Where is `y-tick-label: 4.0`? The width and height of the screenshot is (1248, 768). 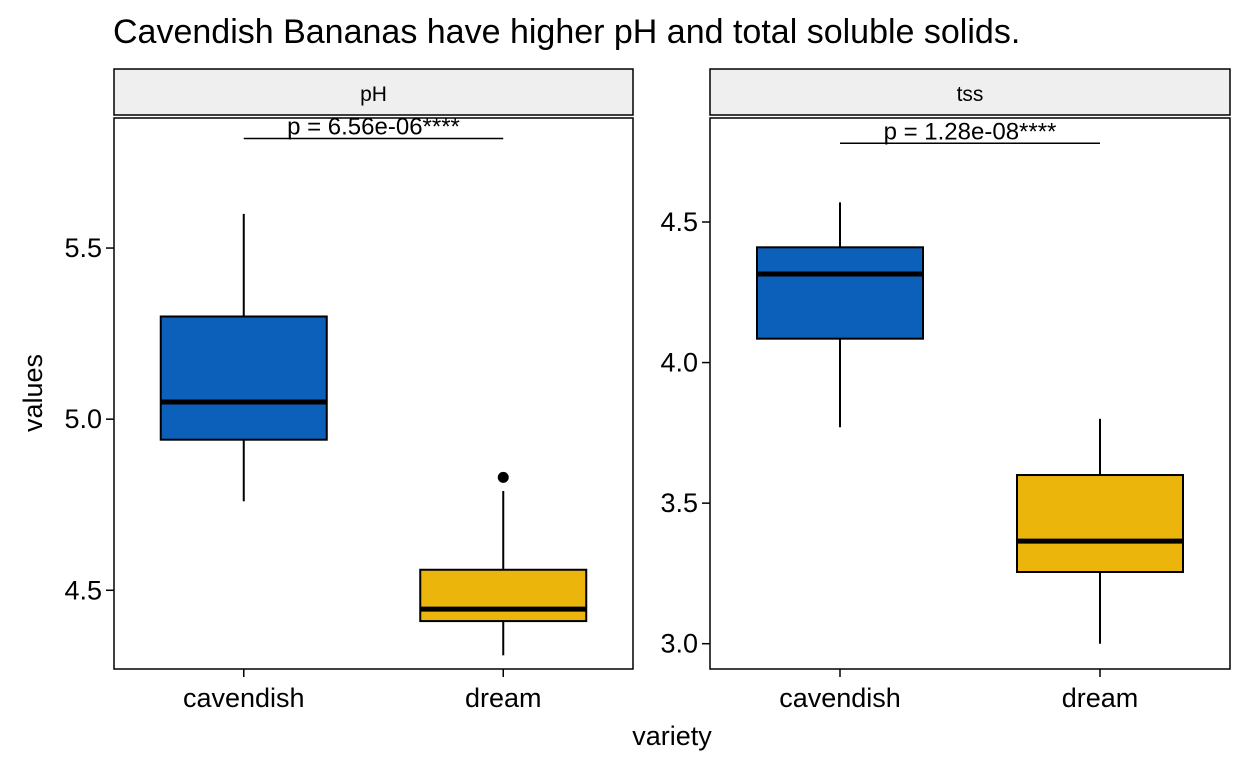 y-tick-label: 4.0 is located at coordinates (679, 363).